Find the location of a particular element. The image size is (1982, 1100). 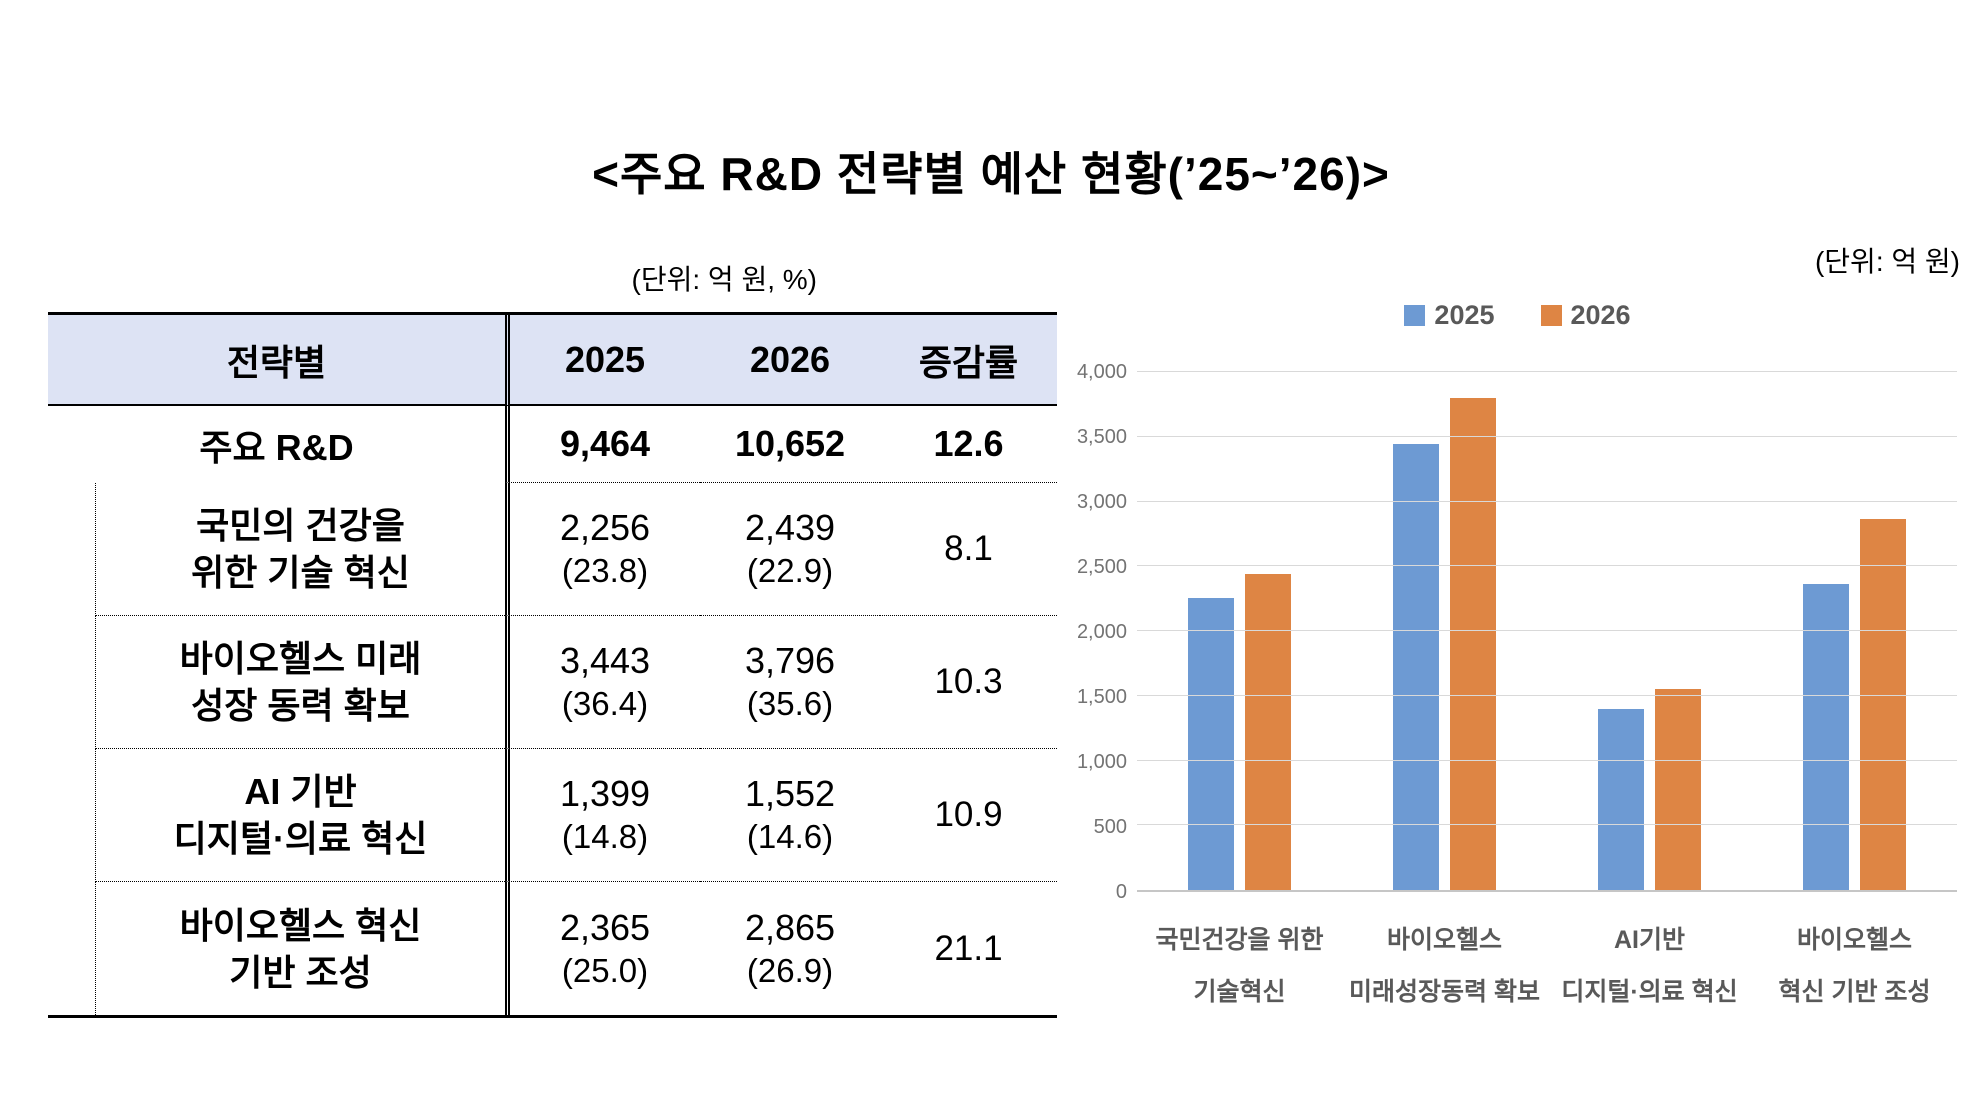

chart-unit-note: (단위: 억 원) is located at coordinates (1887, 261).